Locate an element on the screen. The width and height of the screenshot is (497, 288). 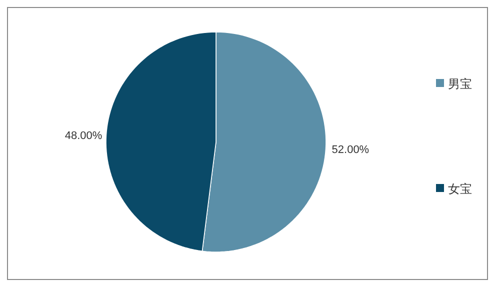
data-label: 52.00% is located at coordinates (351, 150).